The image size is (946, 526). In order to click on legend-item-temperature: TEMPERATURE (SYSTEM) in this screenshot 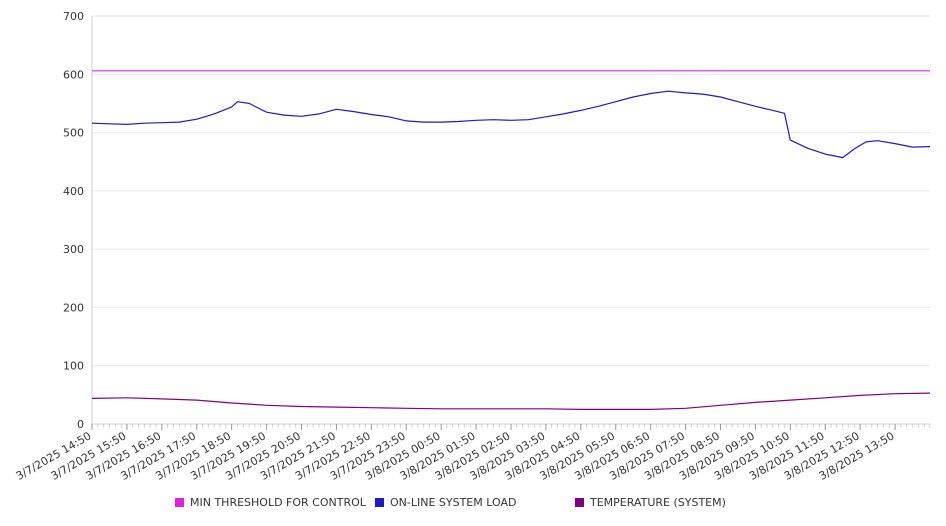, I will do `click(650, 502)`.